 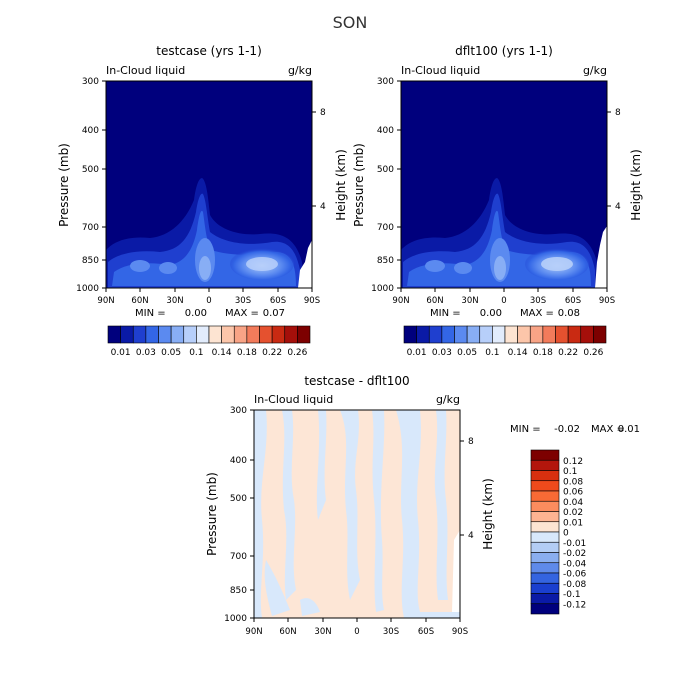 What do you see at coordinates (210, 313) in the screenshot?
I see `min-max-readout: MIN = 0.00 MAX = 0.07` at bounding box center [210, 313].